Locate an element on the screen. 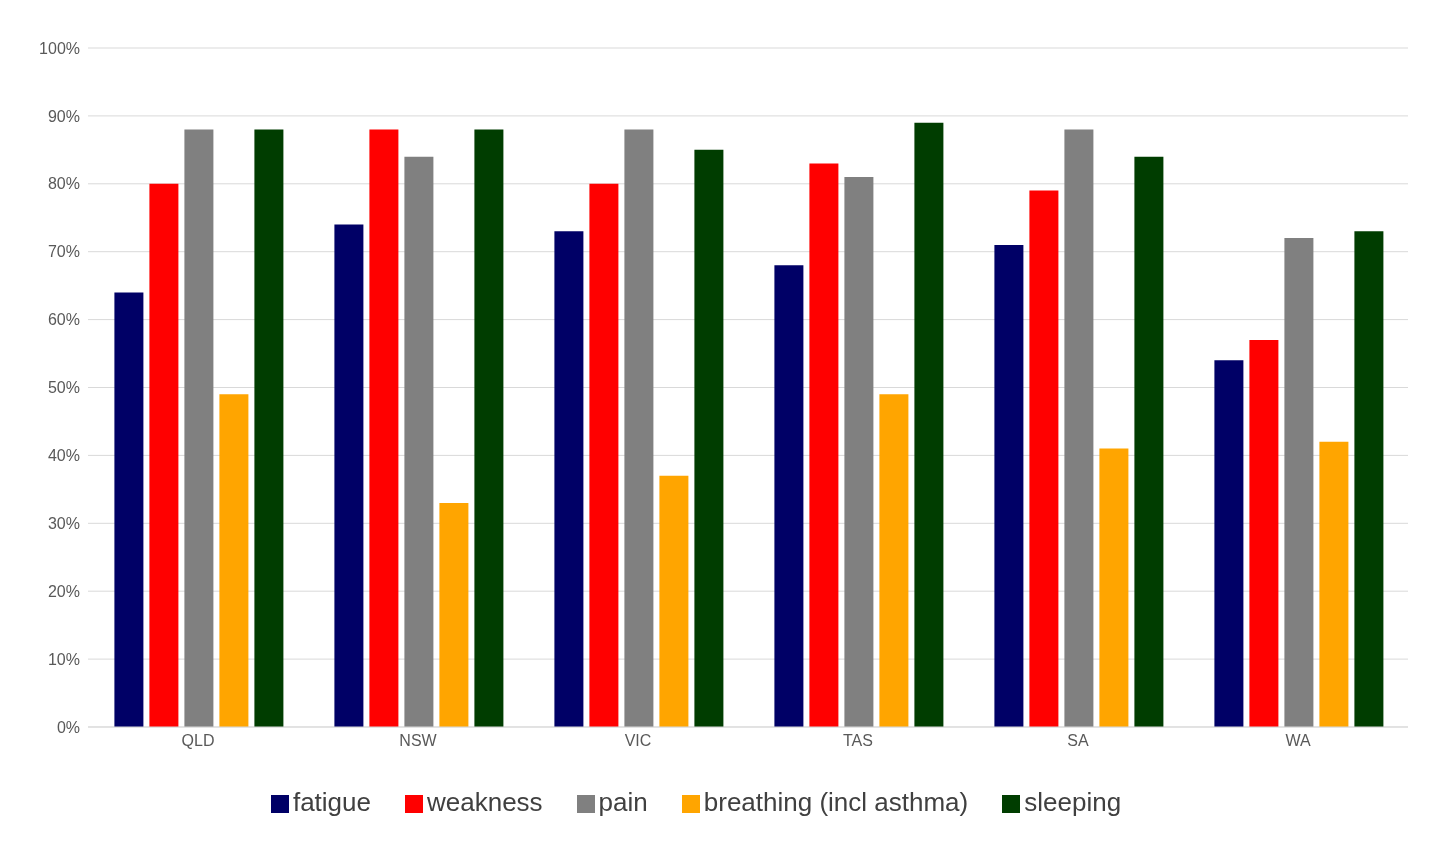 Image resolution: width=1456 pixels, height=854 pixels. legend-label: sleeping is located at coordinates (1073, 802).